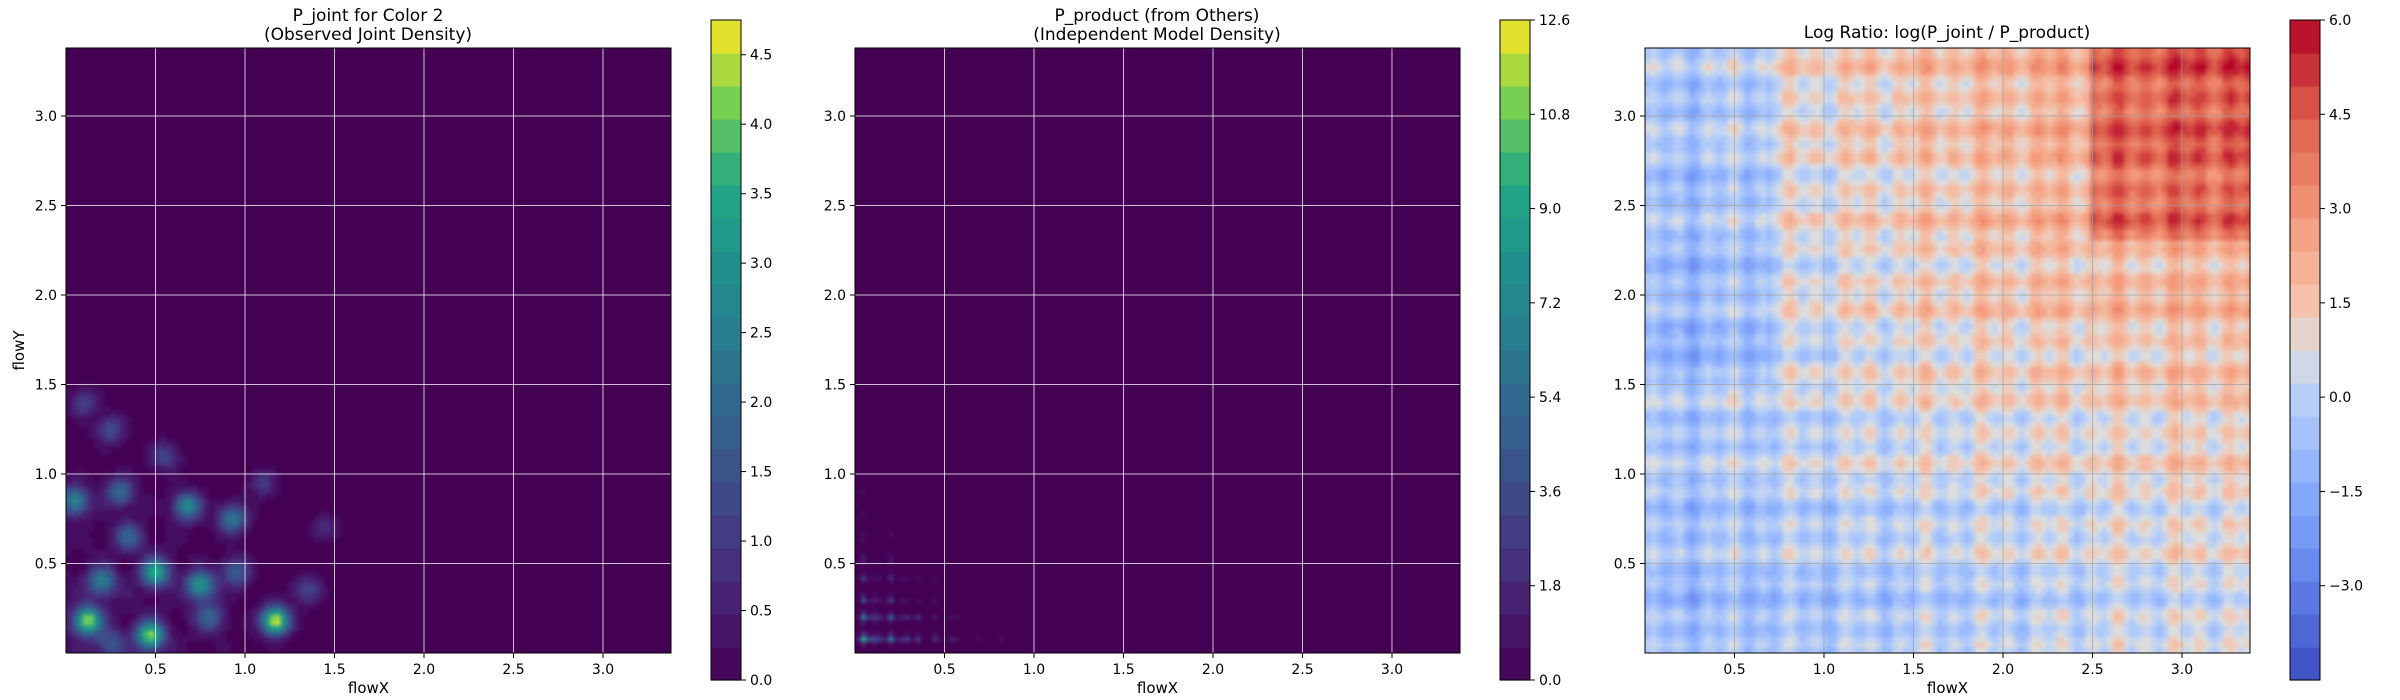  I want to click on colorbar-tick-label: 4.5, so click(2340, 115).